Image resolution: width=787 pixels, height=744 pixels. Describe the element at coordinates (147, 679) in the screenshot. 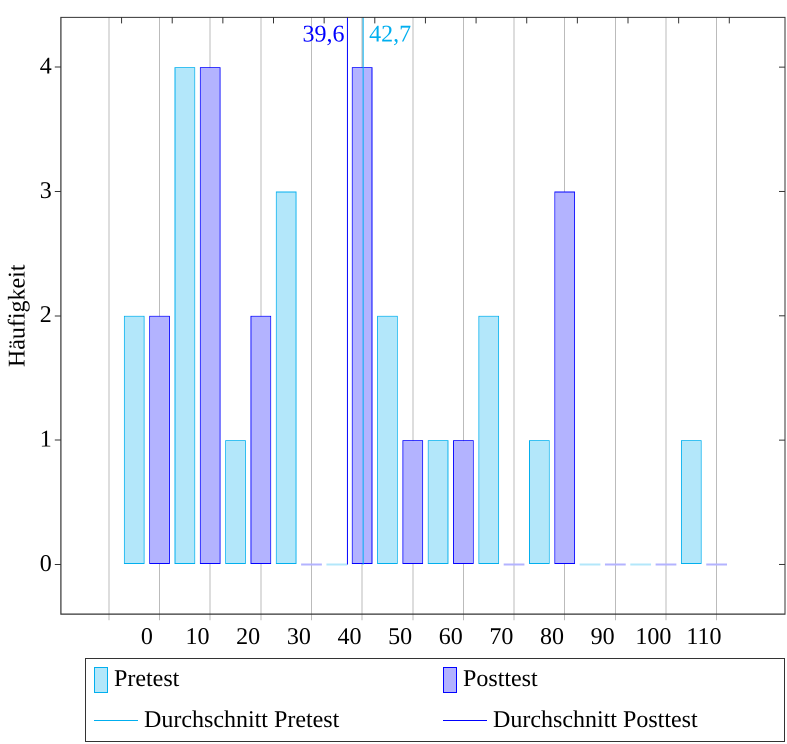

I see `legend-label: Pretest` at that location.